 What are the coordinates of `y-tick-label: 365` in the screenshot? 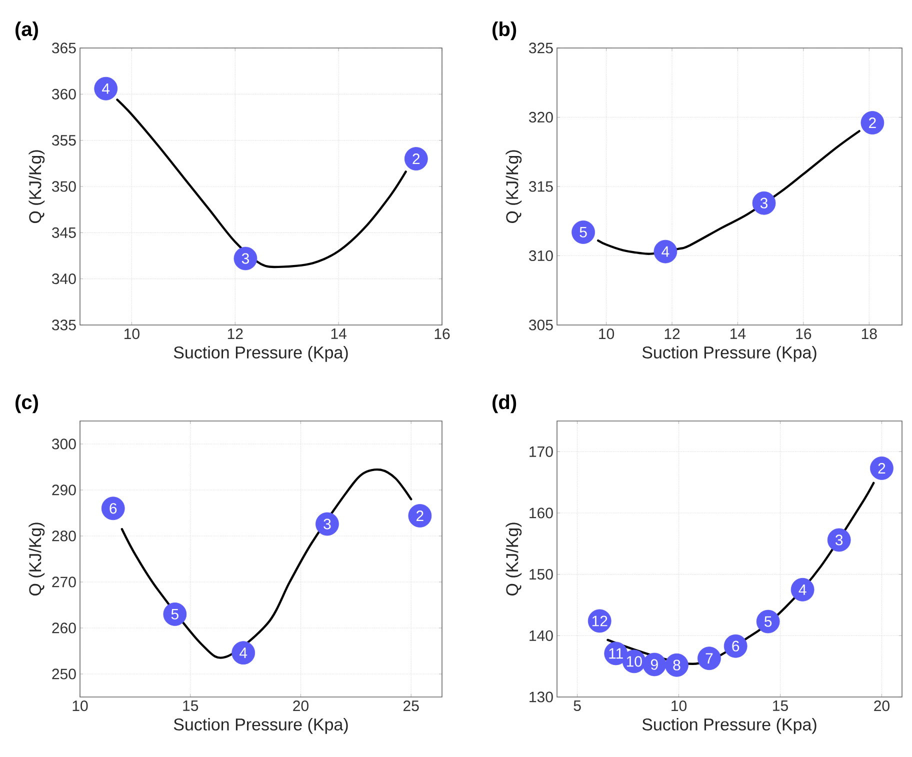 It's located at (64, 48).